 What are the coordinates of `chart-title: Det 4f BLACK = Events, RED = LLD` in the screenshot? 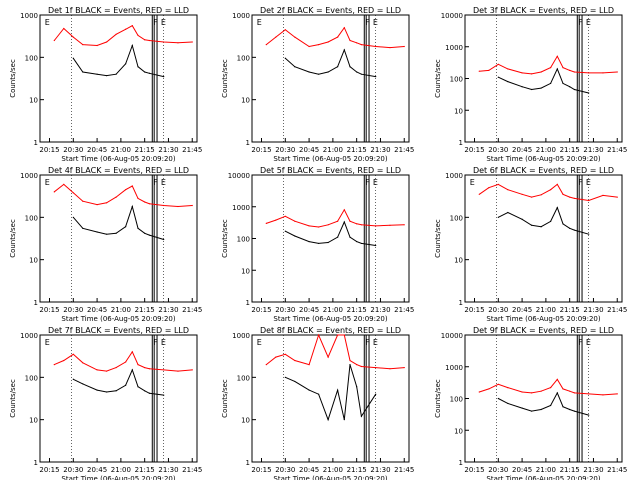 It's located at (118, 170).